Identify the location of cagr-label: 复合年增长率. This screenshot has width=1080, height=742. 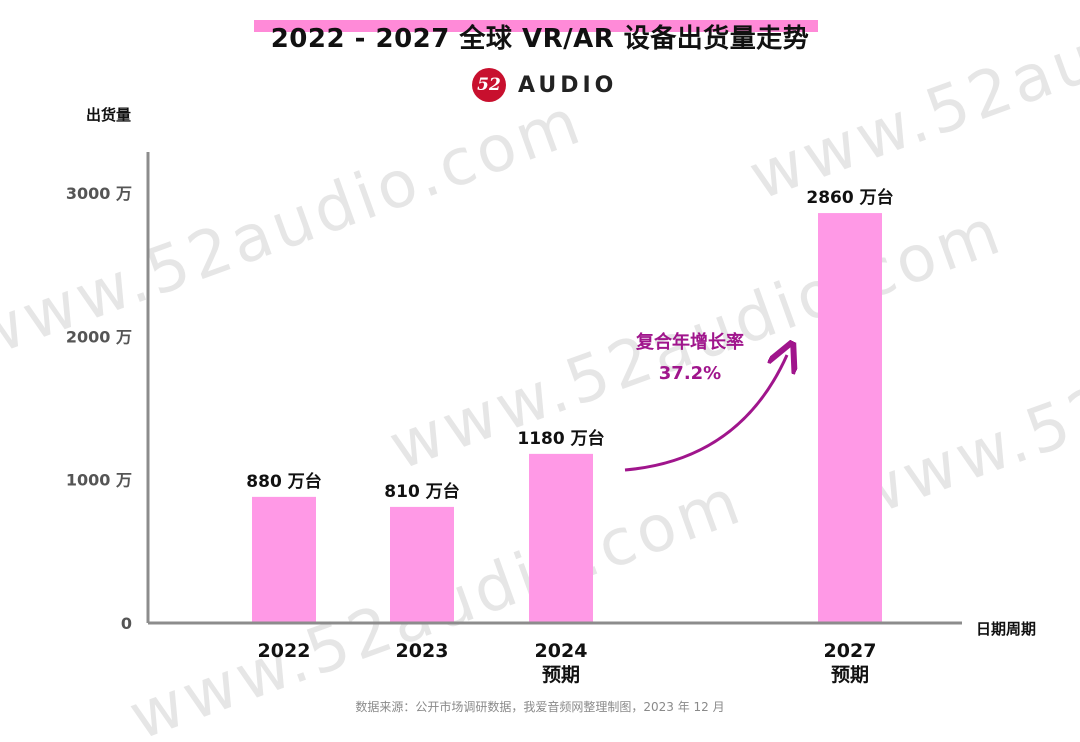
(689, 342).